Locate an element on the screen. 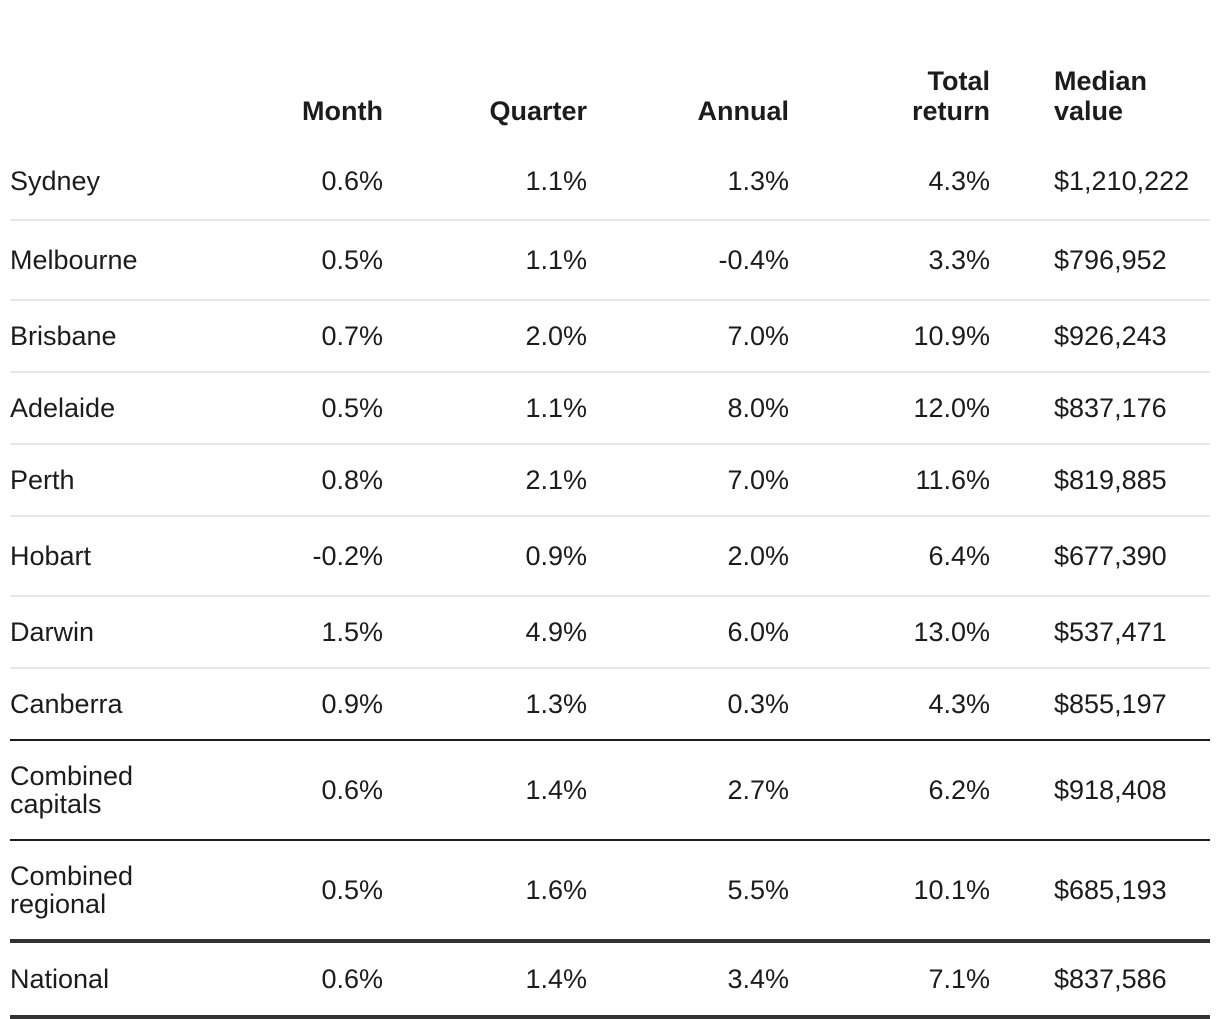 The width and height of the screenshot is (1220, 1019). table-row-hobart: Hobart -0.2% 0.9% 2.0% 6.4% $677,390 is located at coordinates (610, 556).